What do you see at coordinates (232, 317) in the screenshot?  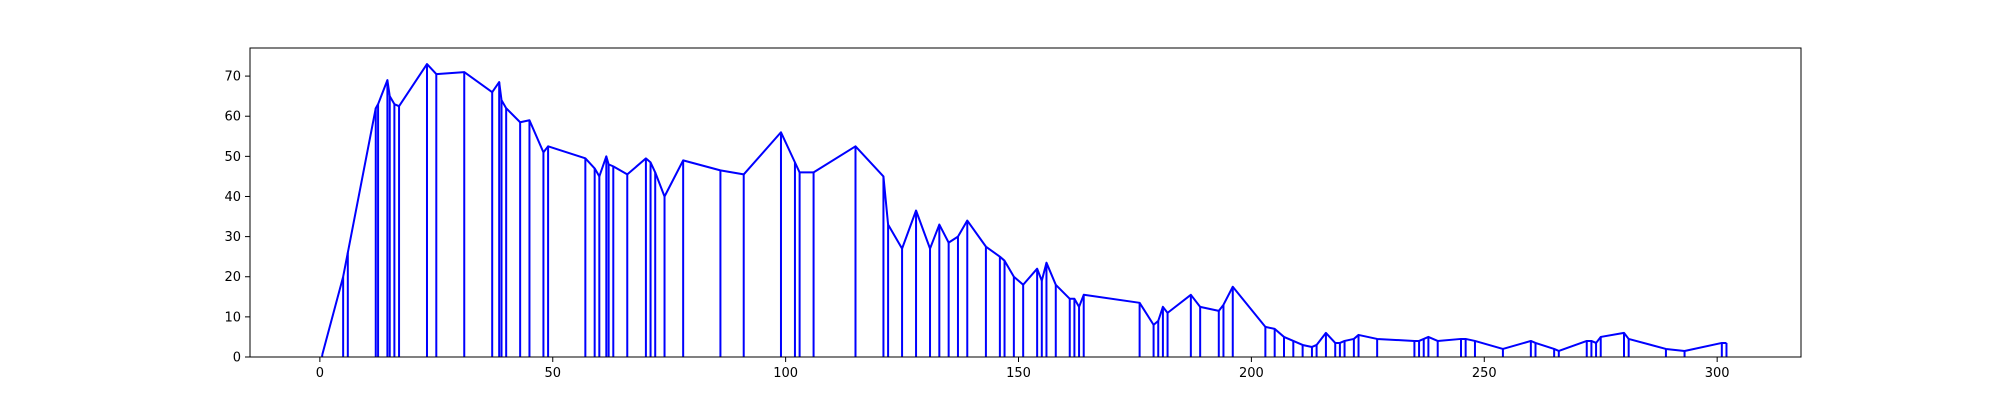 I see `y-tick-label: 10` at bounding box center [232, 317].